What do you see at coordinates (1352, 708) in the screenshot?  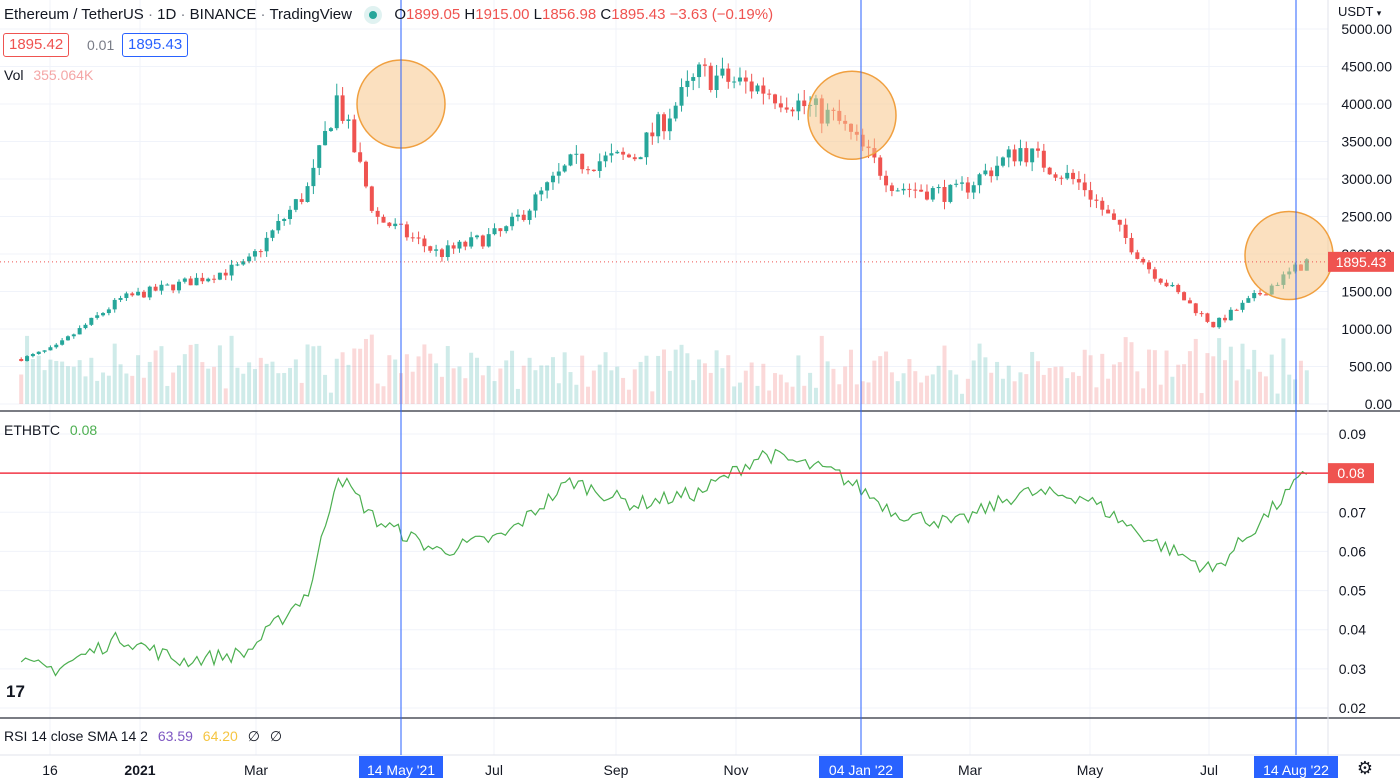 I see `ethbtc-tick-label: 0.02` at bounding box center [1352, 708].